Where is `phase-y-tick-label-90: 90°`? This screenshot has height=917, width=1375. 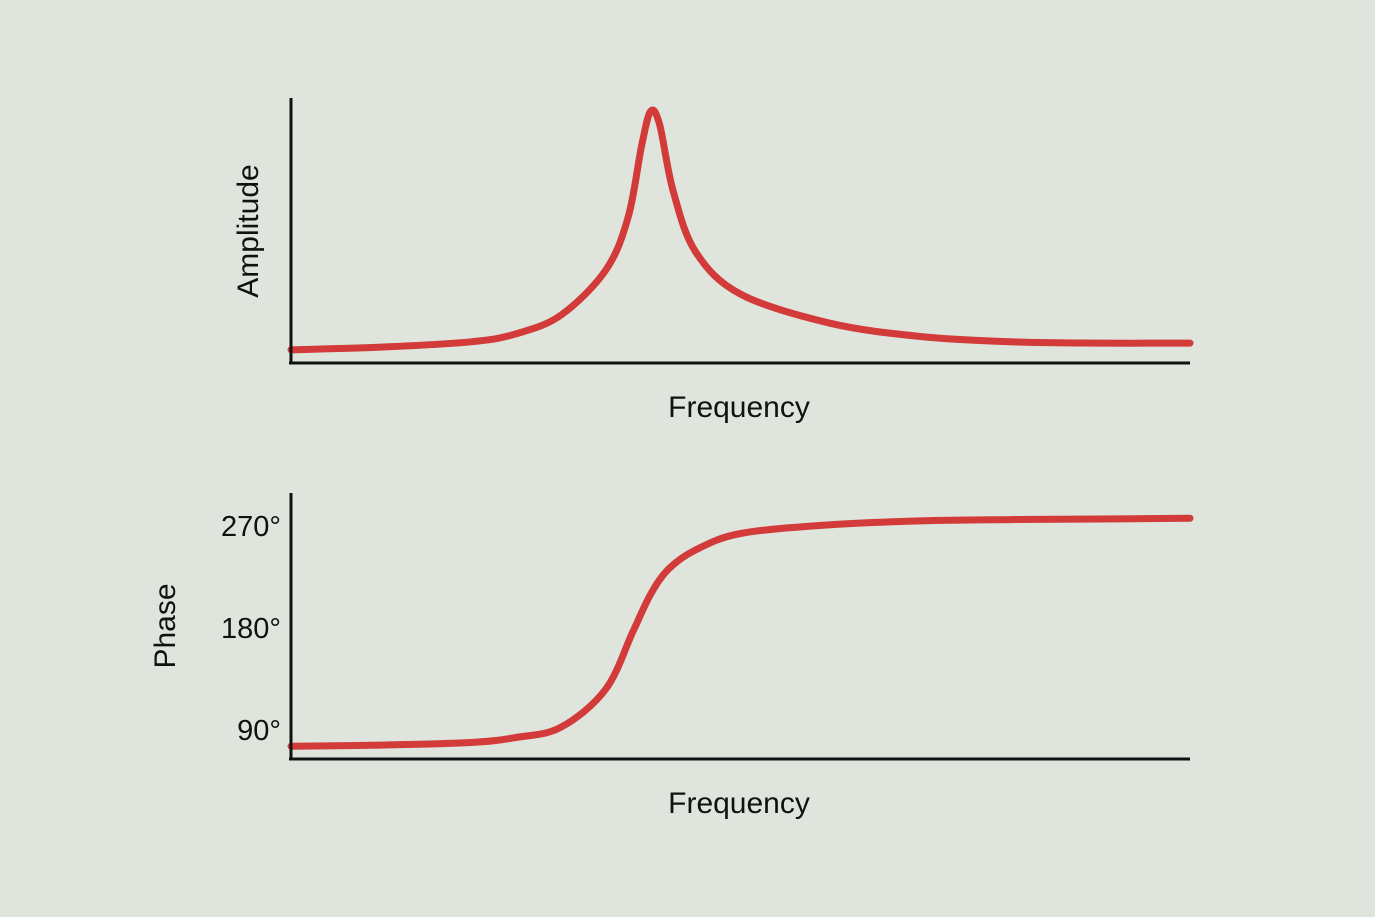 phase-y-tick-label-90: 90° is located at coordinates (259, 731).